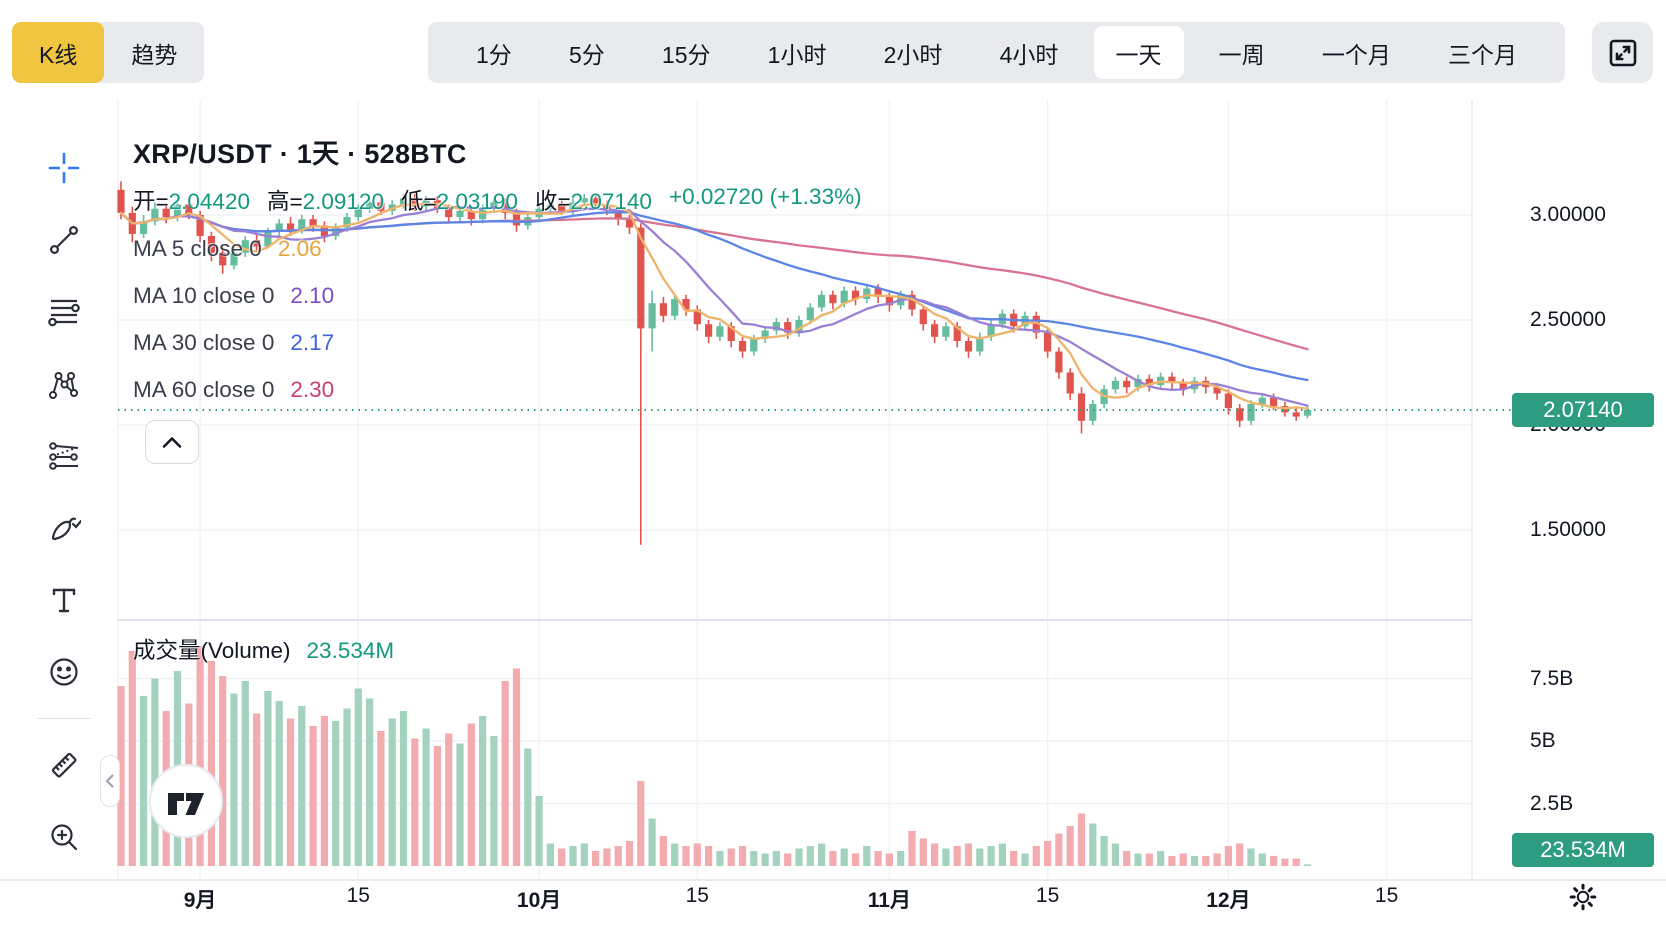  What do you see at coordinates (587, 52) in the screenshot?
I see `timeframe-5分: 5分` at bounding box center [587, 52].